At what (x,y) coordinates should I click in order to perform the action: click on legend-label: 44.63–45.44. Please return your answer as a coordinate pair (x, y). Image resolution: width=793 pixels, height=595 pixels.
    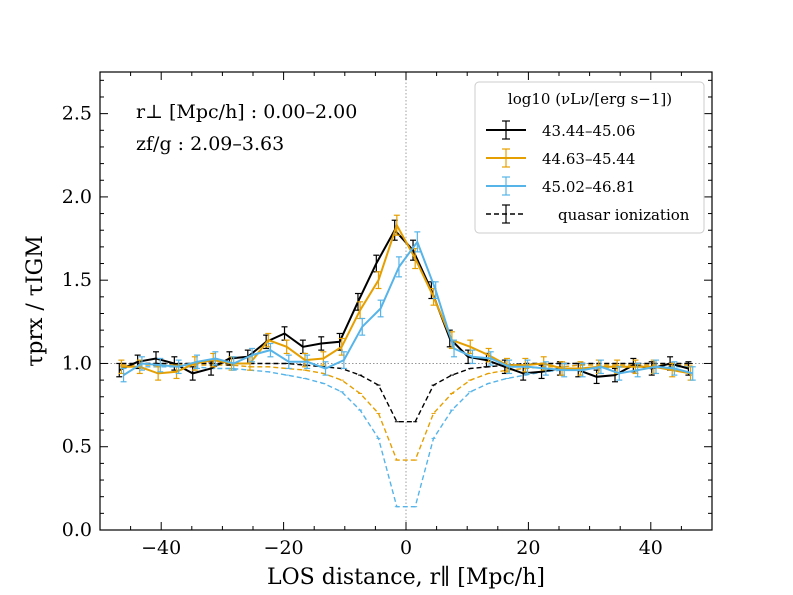
    Looking at the image, I should click on (588, 159).